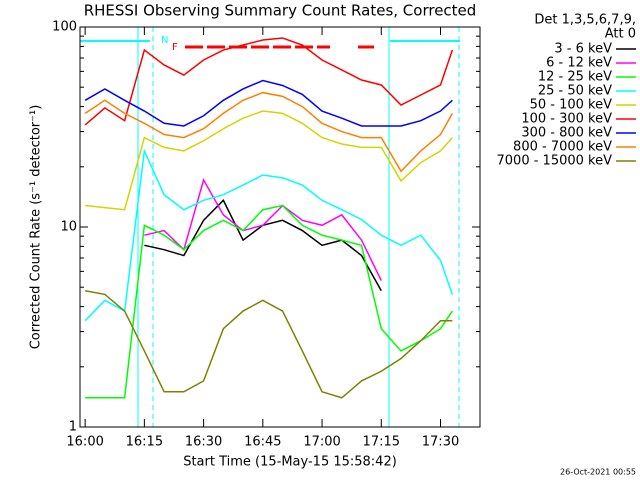 The height and width of the screenshot is (480, 640). I want to click on y-axis-label: Corrected Count Rate (s⁻¹ detector⁻¹), so click(36, 227).